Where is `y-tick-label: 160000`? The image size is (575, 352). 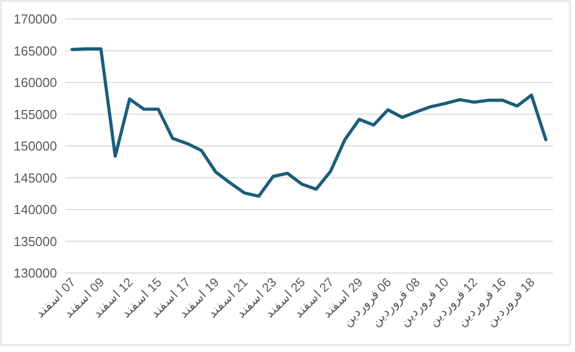
y-tick-label: 160000 is located at coordinates (35, 82).